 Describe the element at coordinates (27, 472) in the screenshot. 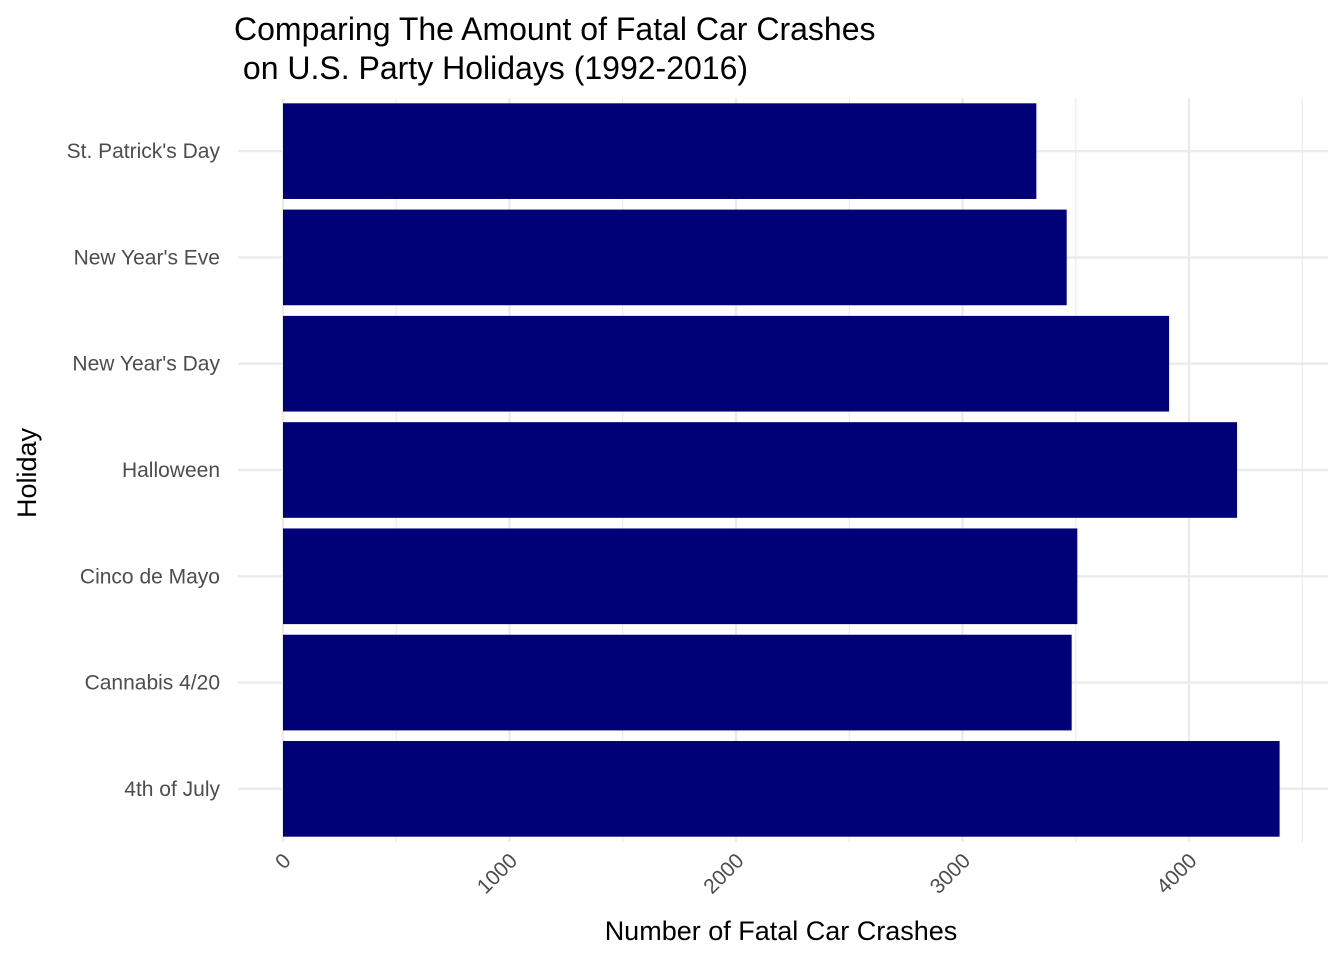

I see `y-axis-title: Holiday` at that location.